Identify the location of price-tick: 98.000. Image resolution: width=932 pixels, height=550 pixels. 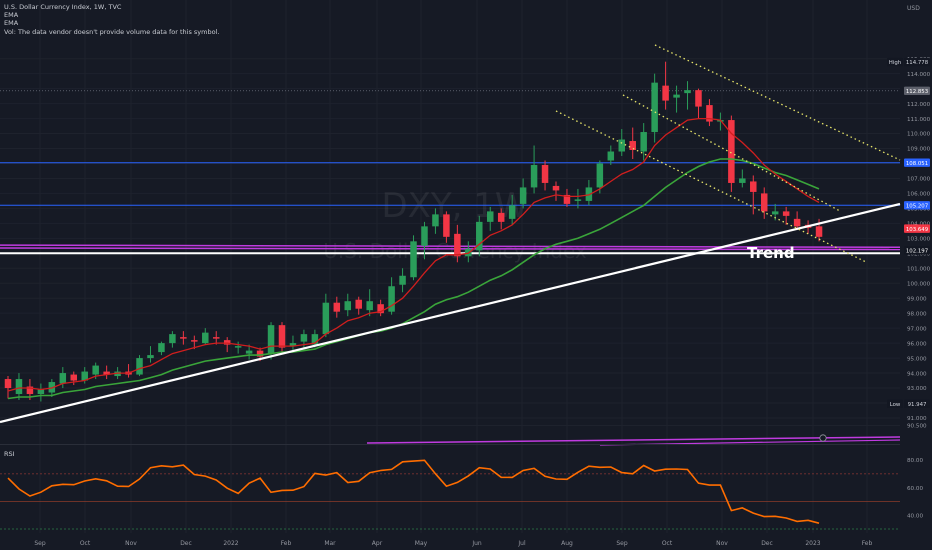
(917, 314).